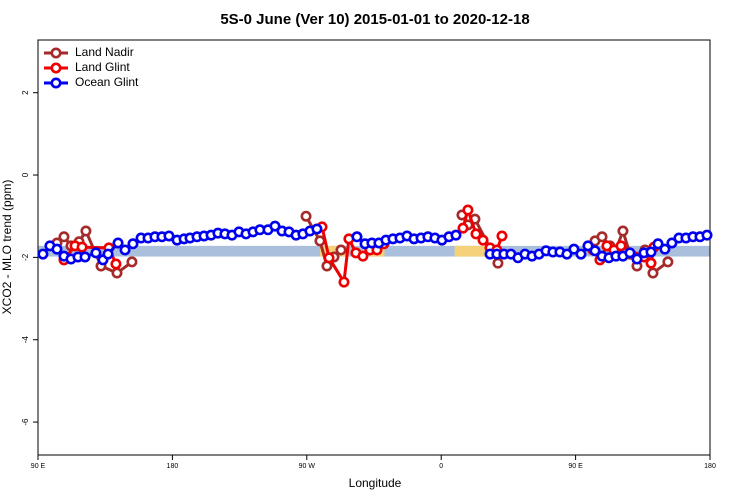 The width and height of the screenshot is (750, 500). I want to click on y-tick-label: 2, so click(25, 92).